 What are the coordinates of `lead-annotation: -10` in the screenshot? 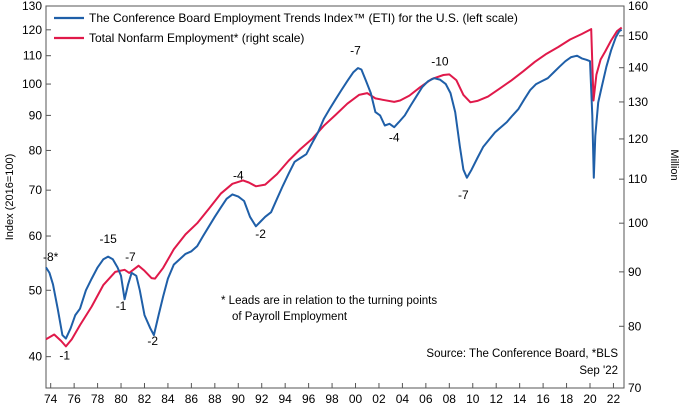 It's located at (440, 61).